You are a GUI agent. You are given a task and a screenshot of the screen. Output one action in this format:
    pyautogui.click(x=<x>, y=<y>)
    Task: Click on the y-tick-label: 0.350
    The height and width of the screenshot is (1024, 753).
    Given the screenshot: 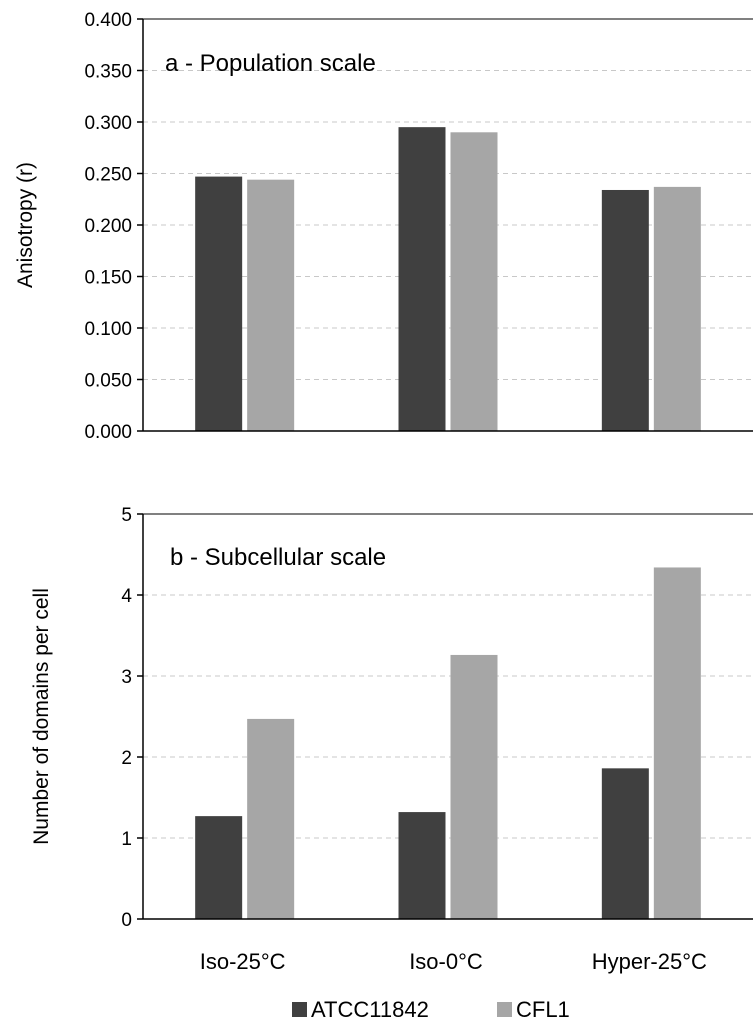 What is the action you would take?
    pyautogui.click(x=108, y=72)
    